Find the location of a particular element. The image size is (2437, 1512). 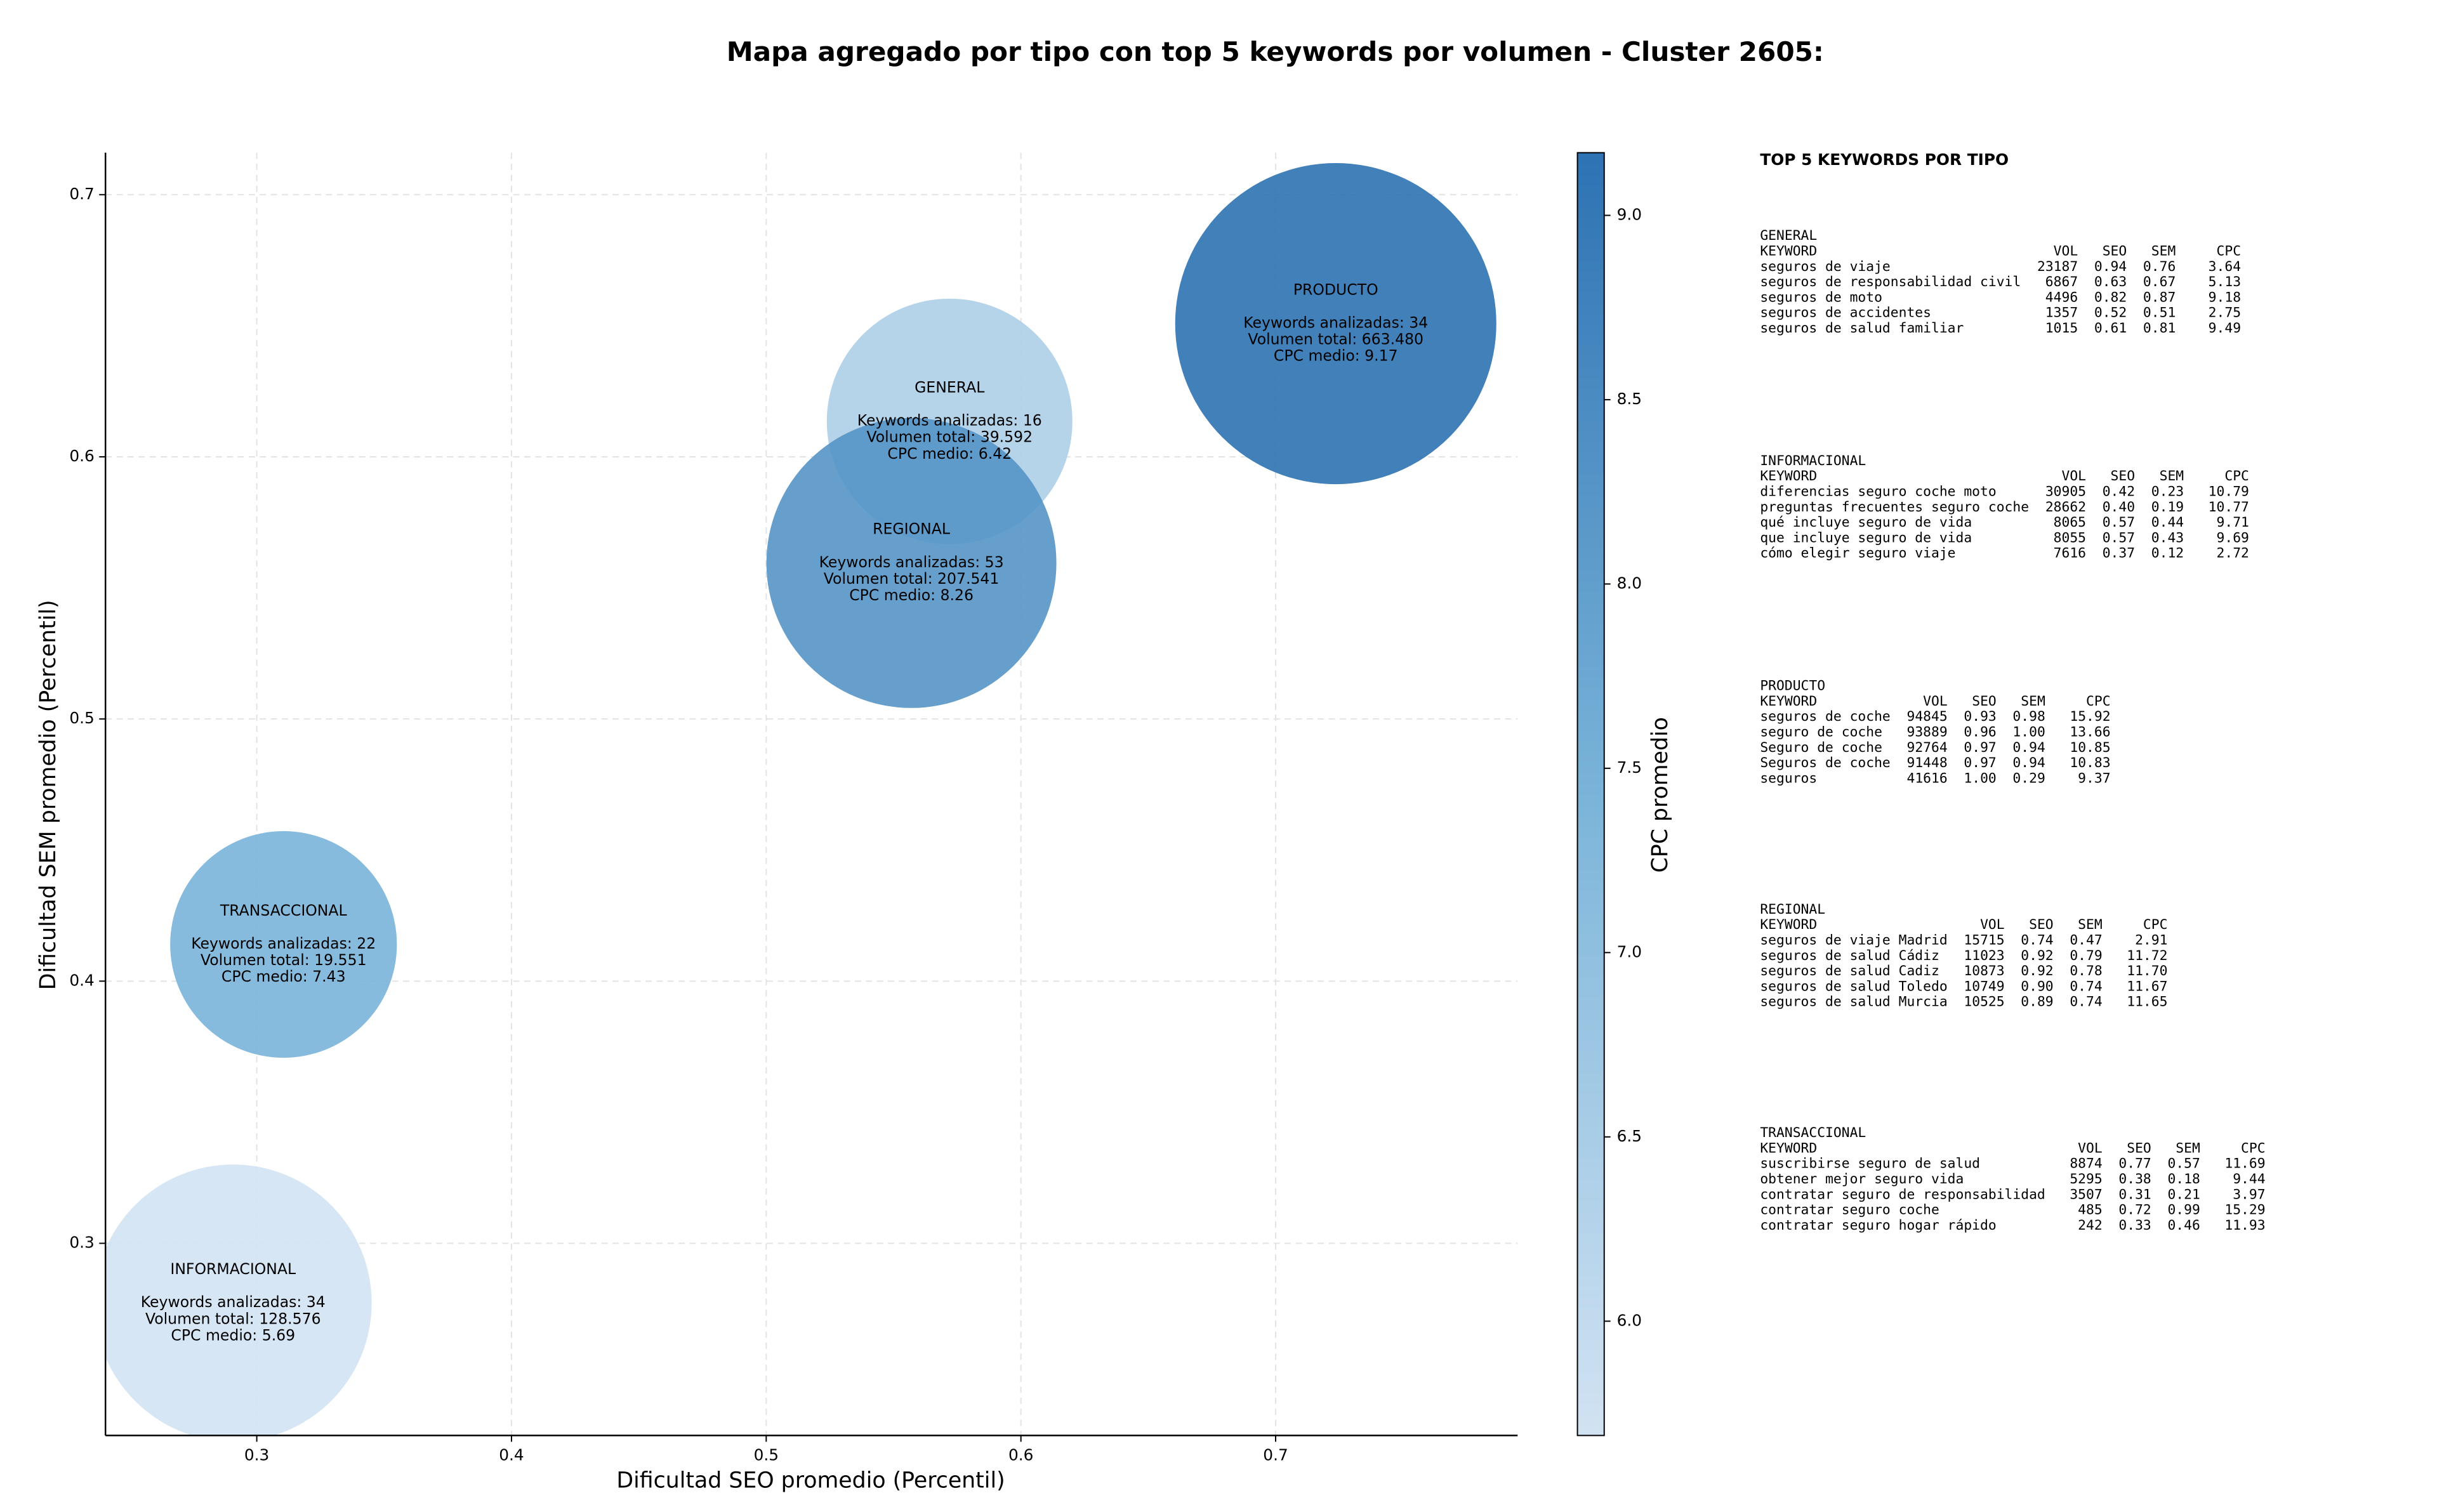

panel-cell: 15715 is located at coordinates (1984, 940).